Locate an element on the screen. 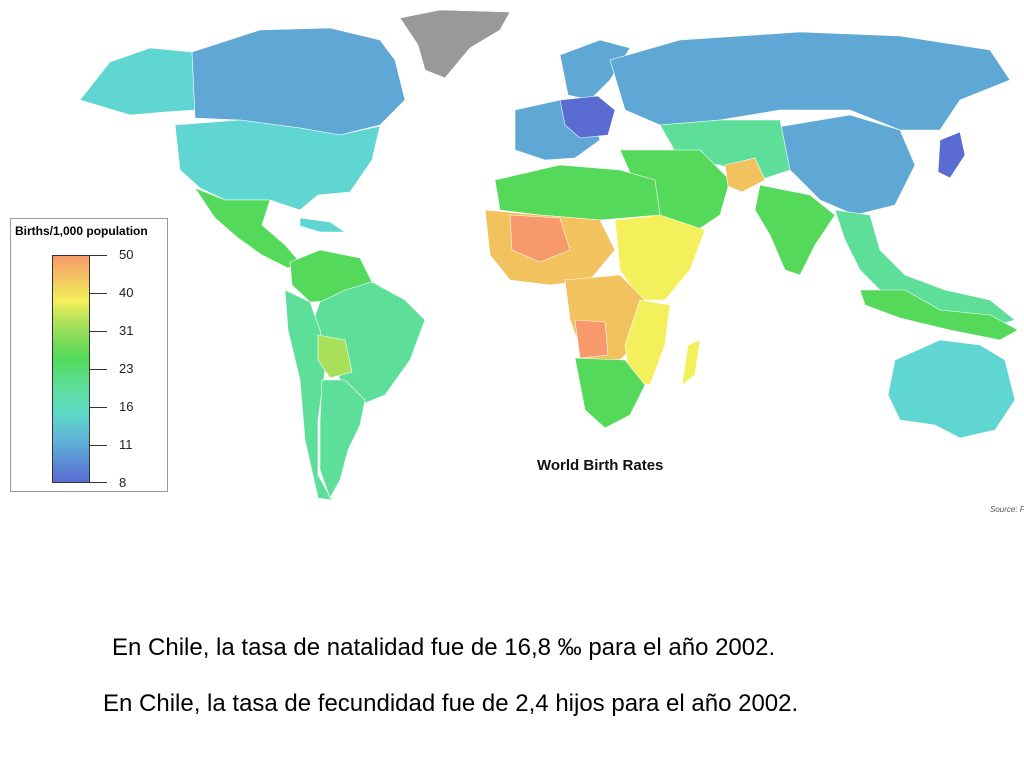 The image size is (1024, 768). legend-tick-label: 11 is located at coordinates (126, 444).